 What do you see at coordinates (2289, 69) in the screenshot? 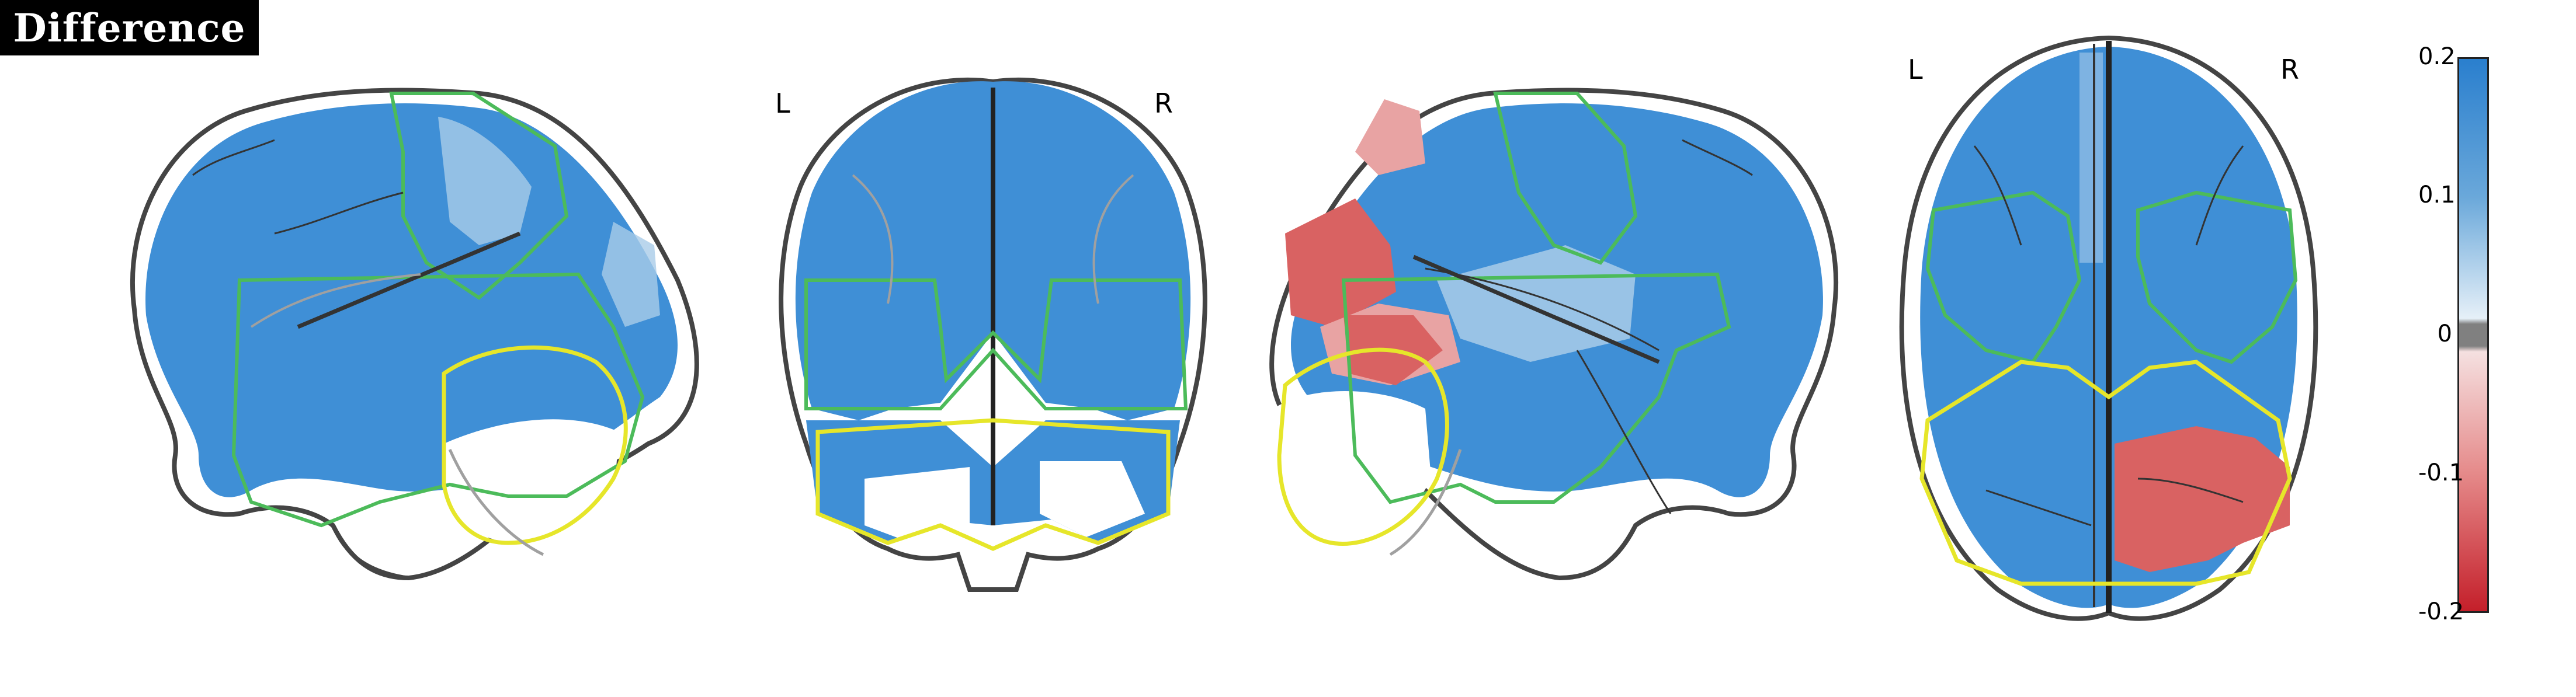
I see `axial-right-label: R` at bounding box center [2289, 69].